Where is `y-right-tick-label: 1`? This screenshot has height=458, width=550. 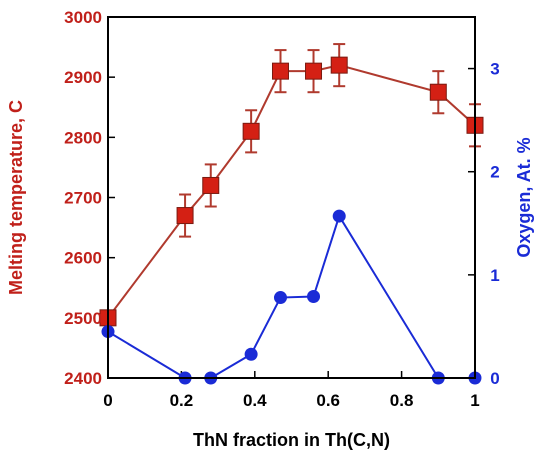
y-right-tick-label: 1 is located at coordinates (494, 275).